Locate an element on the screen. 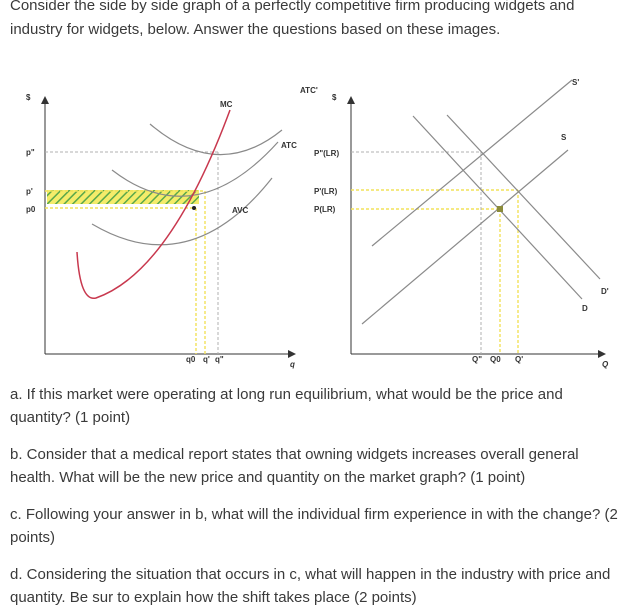  firm-profit-area is located at coordinates (123, 197).